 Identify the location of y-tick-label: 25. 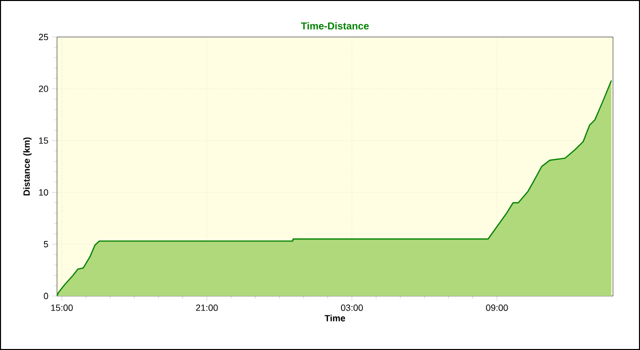
(43, 37).